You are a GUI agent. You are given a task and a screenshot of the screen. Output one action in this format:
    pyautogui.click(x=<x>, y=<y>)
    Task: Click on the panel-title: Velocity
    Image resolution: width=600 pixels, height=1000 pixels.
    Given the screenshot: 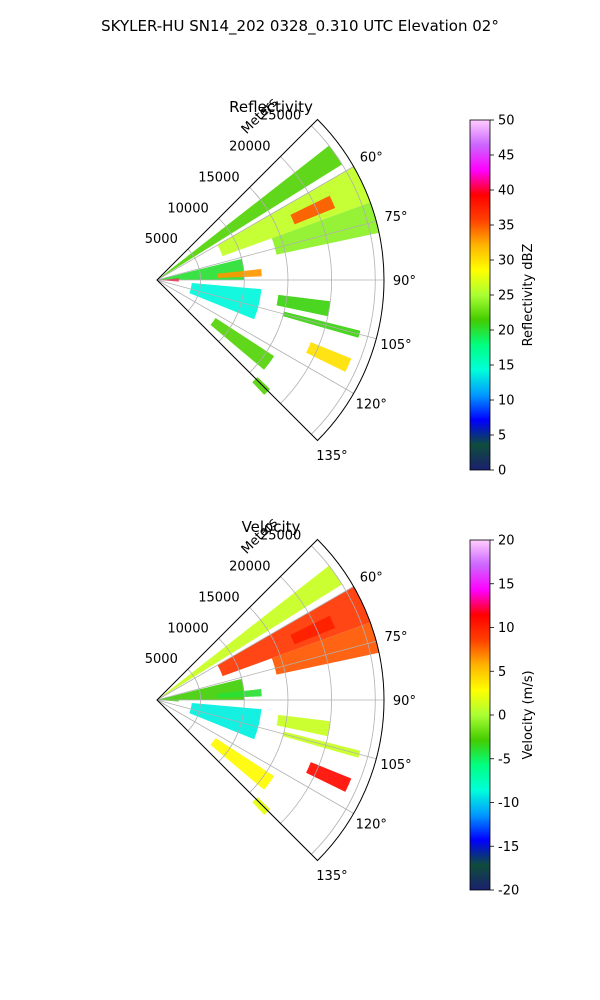 What is the action you would take?
    pyautogui.click(x=271, y=527)
    